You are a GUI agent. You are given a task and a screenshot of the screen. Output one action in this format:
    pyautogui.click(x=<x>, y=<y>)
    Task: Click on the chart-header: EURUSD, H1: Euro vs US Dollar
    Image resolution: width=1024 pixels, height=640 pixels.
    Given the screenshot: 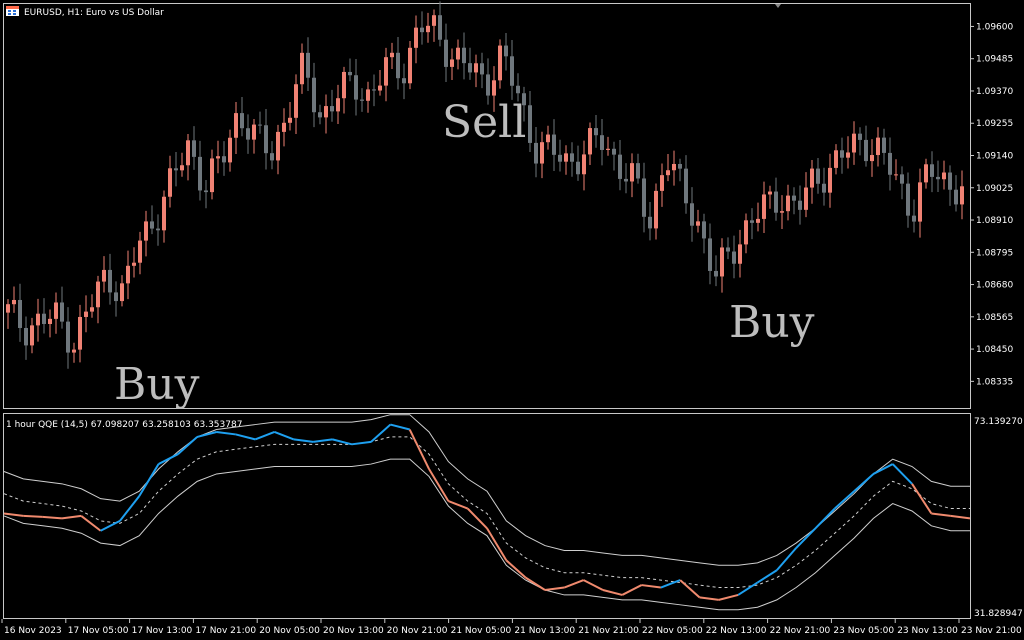 What is the action you would take?
    pyautogui.click(x=85, y=12)
    